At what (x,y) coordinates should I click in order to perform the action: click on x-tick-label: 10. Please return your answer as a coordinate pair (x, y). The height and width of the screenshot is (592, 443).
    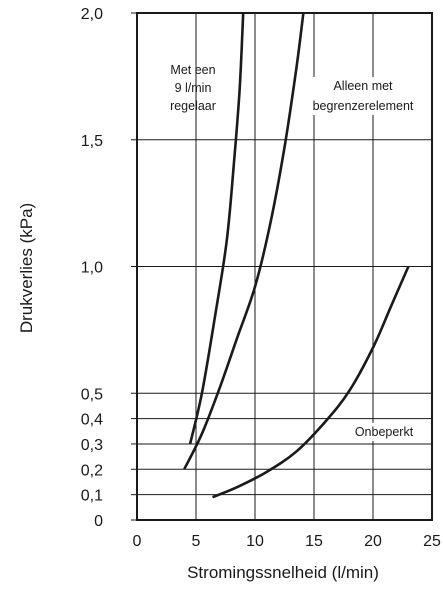
    Looking at the image, I should click on (255, 541).